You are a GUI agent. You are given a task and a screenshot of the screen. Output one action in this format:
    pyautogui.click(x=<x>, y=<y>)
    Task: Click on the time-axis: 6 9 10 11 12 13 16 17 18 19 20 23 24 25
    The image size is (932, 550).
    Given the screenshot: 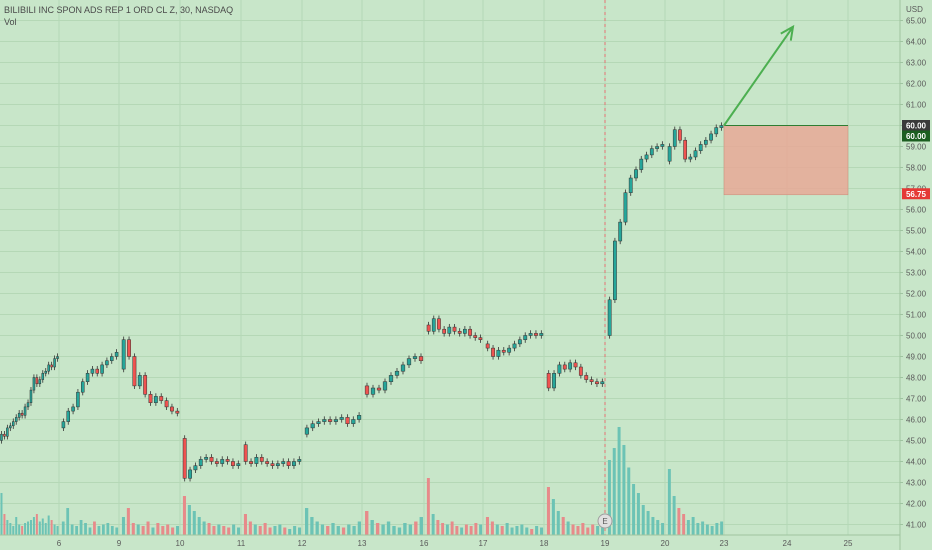 What is the action you would take?
    pyautogui.click(x=450, y=541)
    